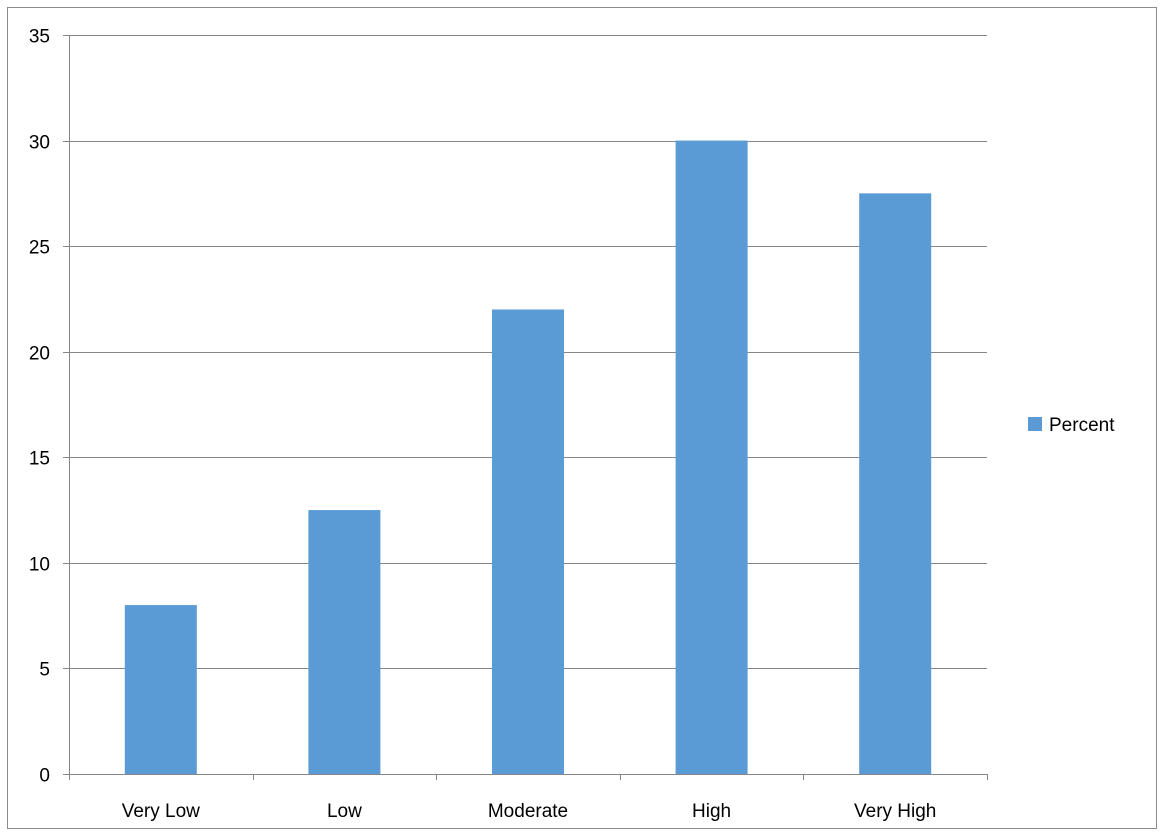 This screenshot has height=836, width=1160. What do you see at coordinates (1035, 424) in the screenshot?
I see `legend-swatch` at bounding box center [1035, 424].